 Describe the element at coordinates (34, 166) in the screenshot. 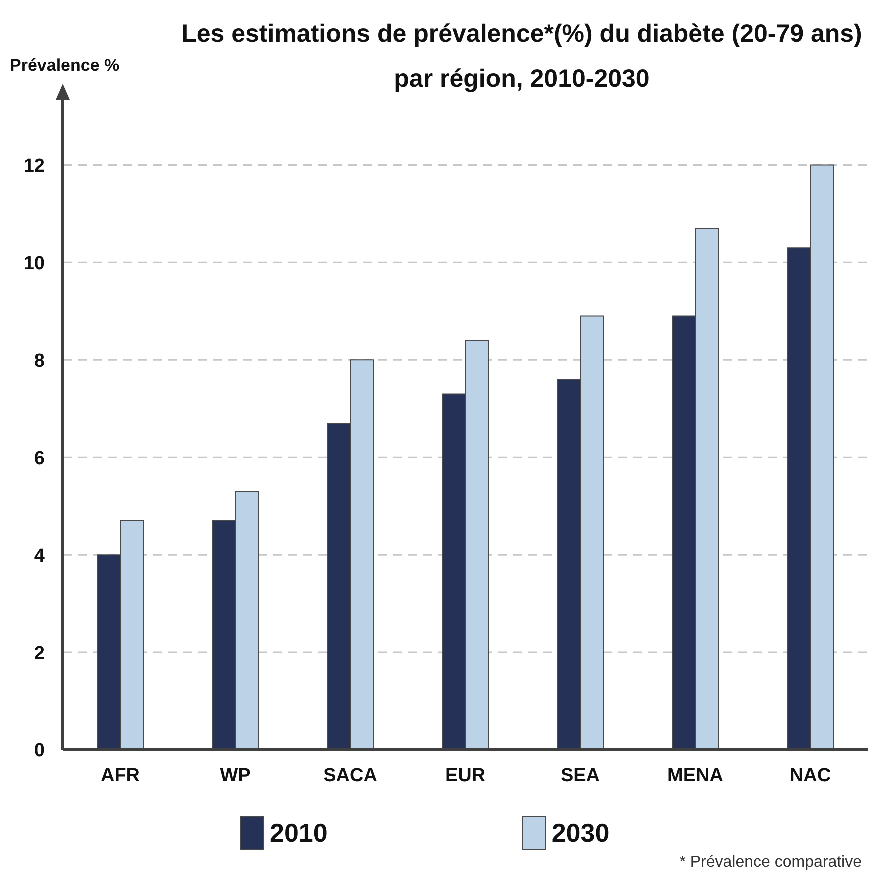

I see `y-tick-label: 12` at that location.